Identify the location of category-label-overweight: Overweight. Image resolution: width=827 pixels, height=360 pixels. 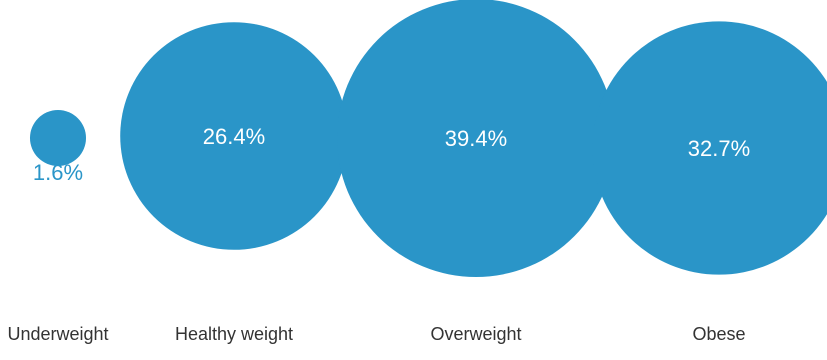
(475, 334).